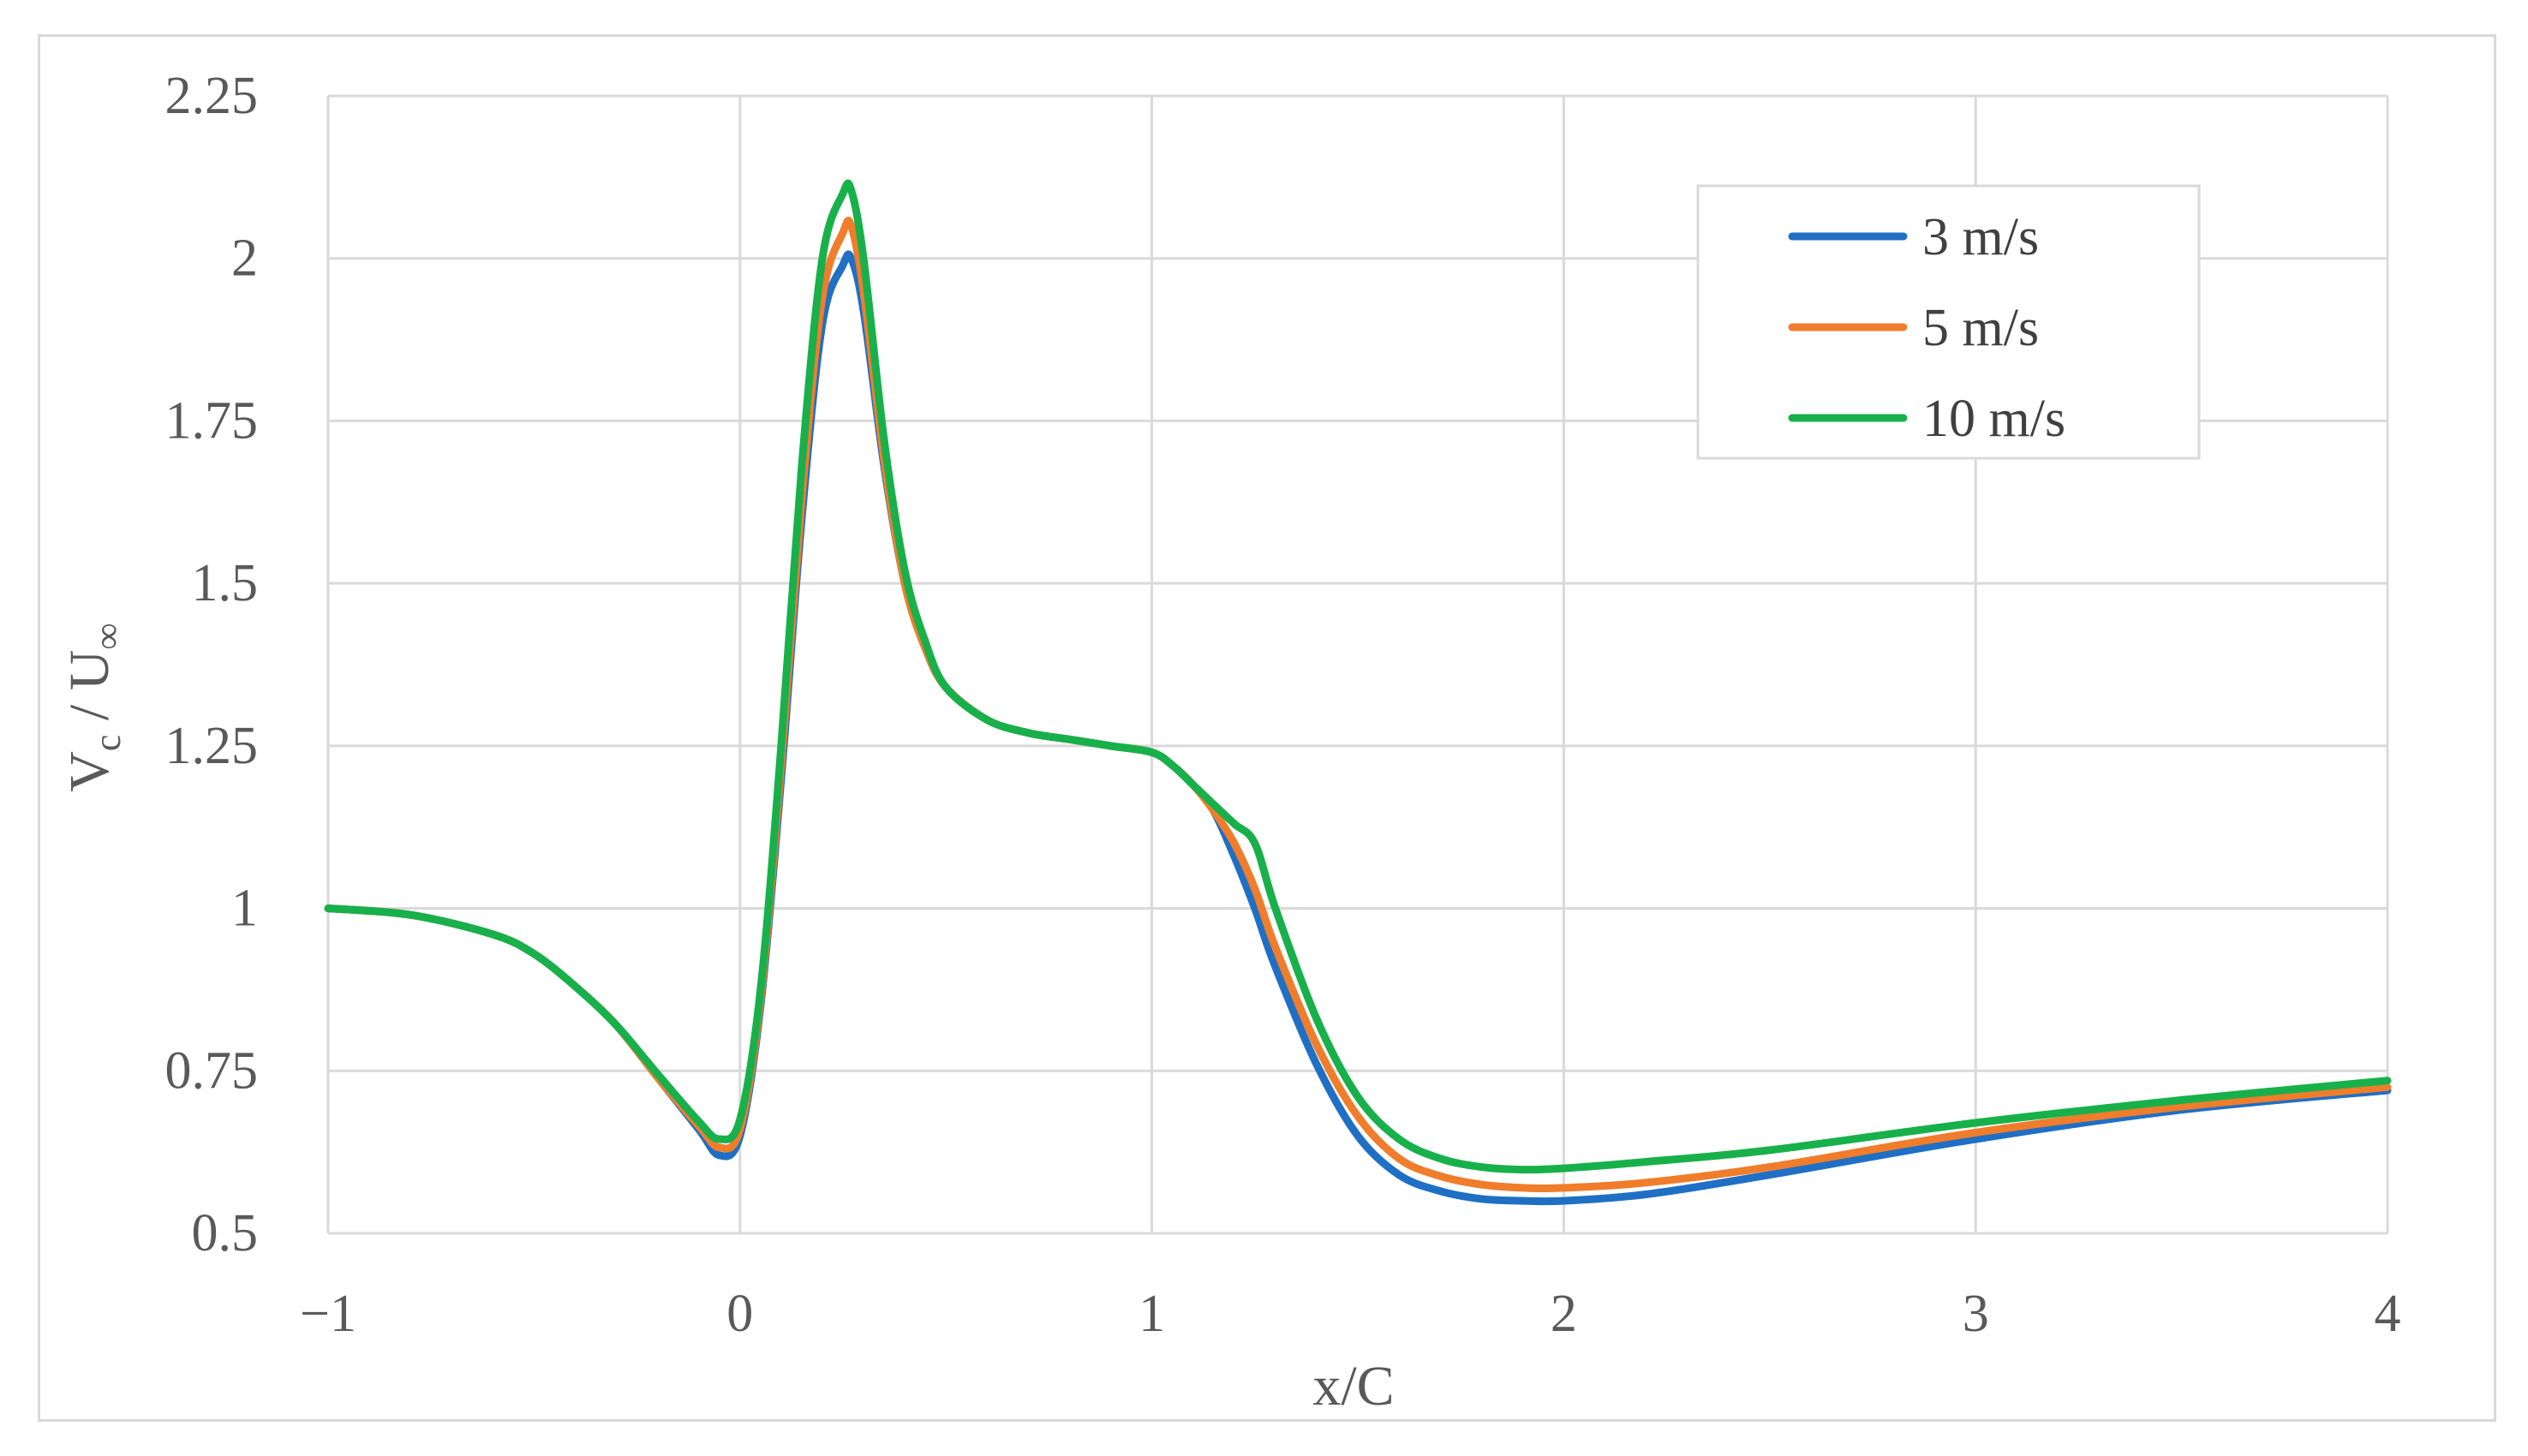  What do you see at coordinates (1350, 1314) in the screenshot?
I see `x-tick-labels: −1 0 1 2 3 4` at bounding box center [1350, 1314].